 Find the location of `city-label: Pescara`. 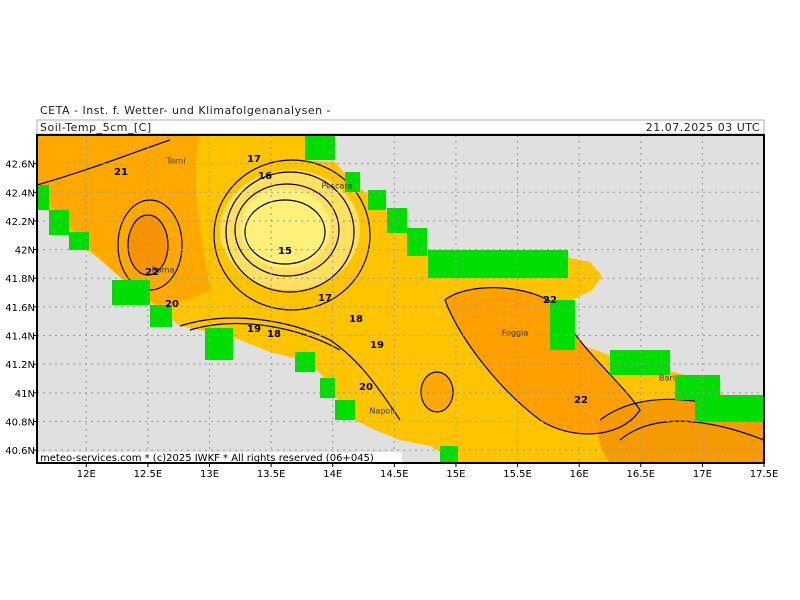

city-label: Pescara is located at coordinates (336, 186).